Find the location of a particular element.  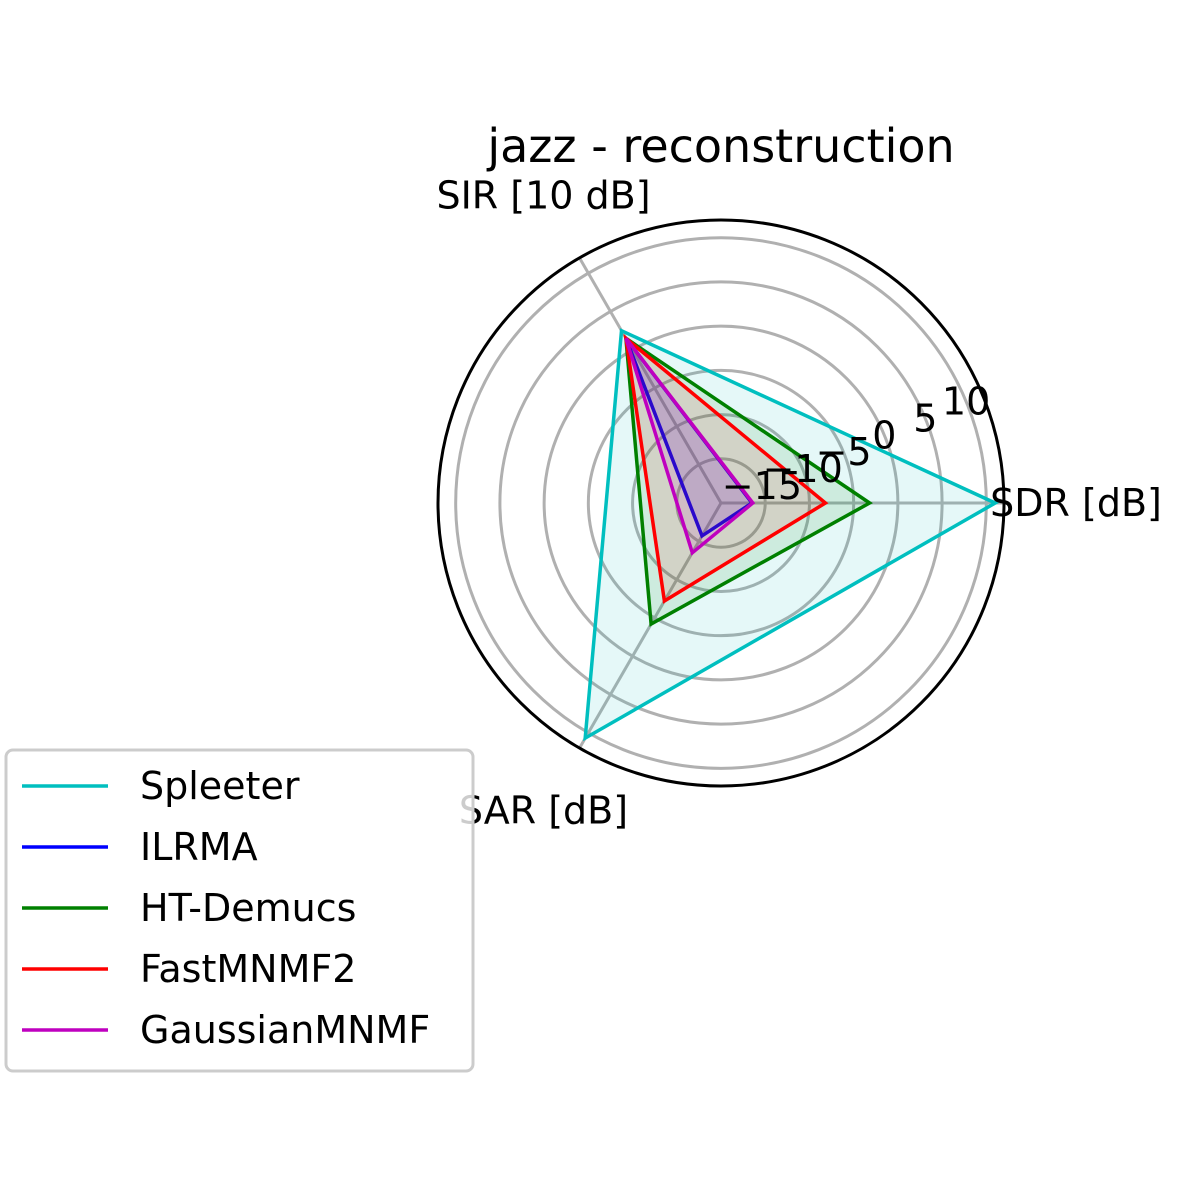

axis-label-2: SAR [dB] is located at coordinates (543, 810).